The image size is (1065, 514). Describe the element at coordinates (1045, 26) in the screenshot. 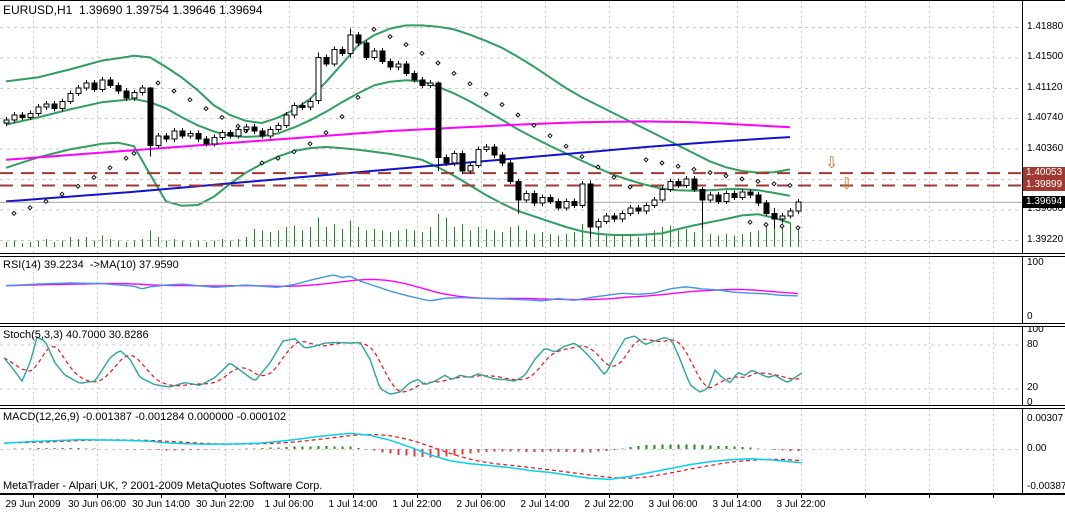

I see `price-axis-label: 1.41880` at that location.